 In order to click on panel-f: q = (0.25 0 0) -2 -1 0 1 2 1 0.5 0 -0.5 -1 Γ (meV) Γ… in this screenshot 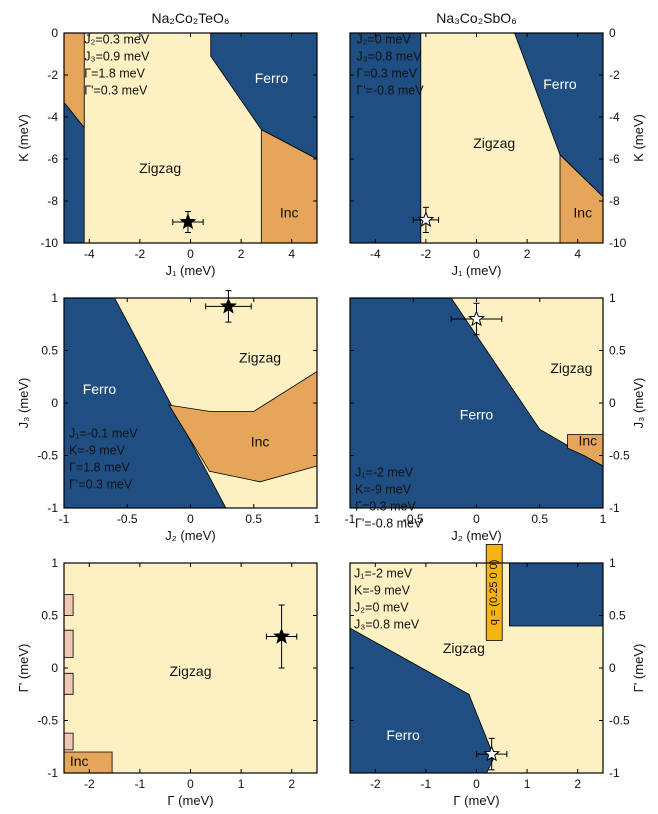, I will do `click(497, 676)`.